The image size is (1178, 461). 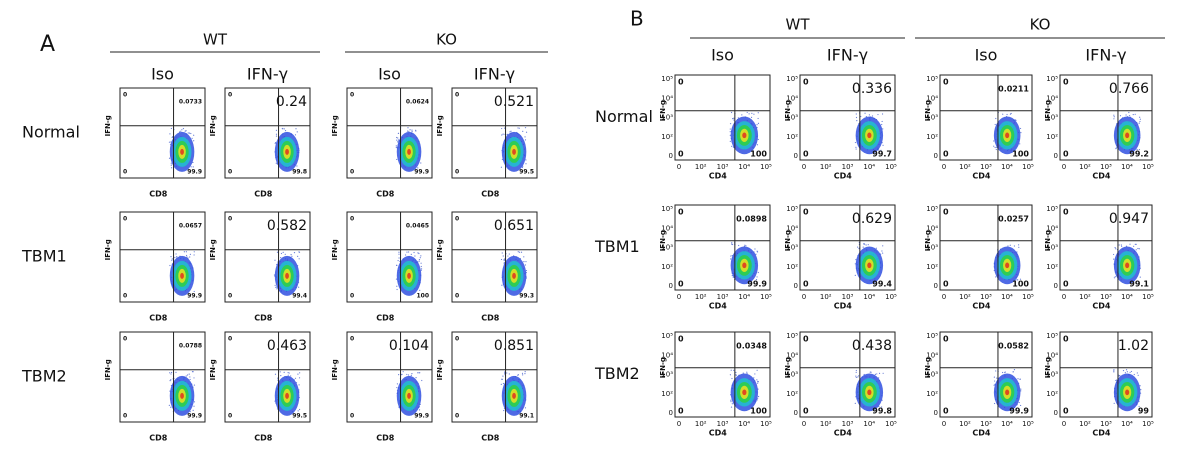 I want to click on y-tick-label: 0, so click(x=671, y=156).